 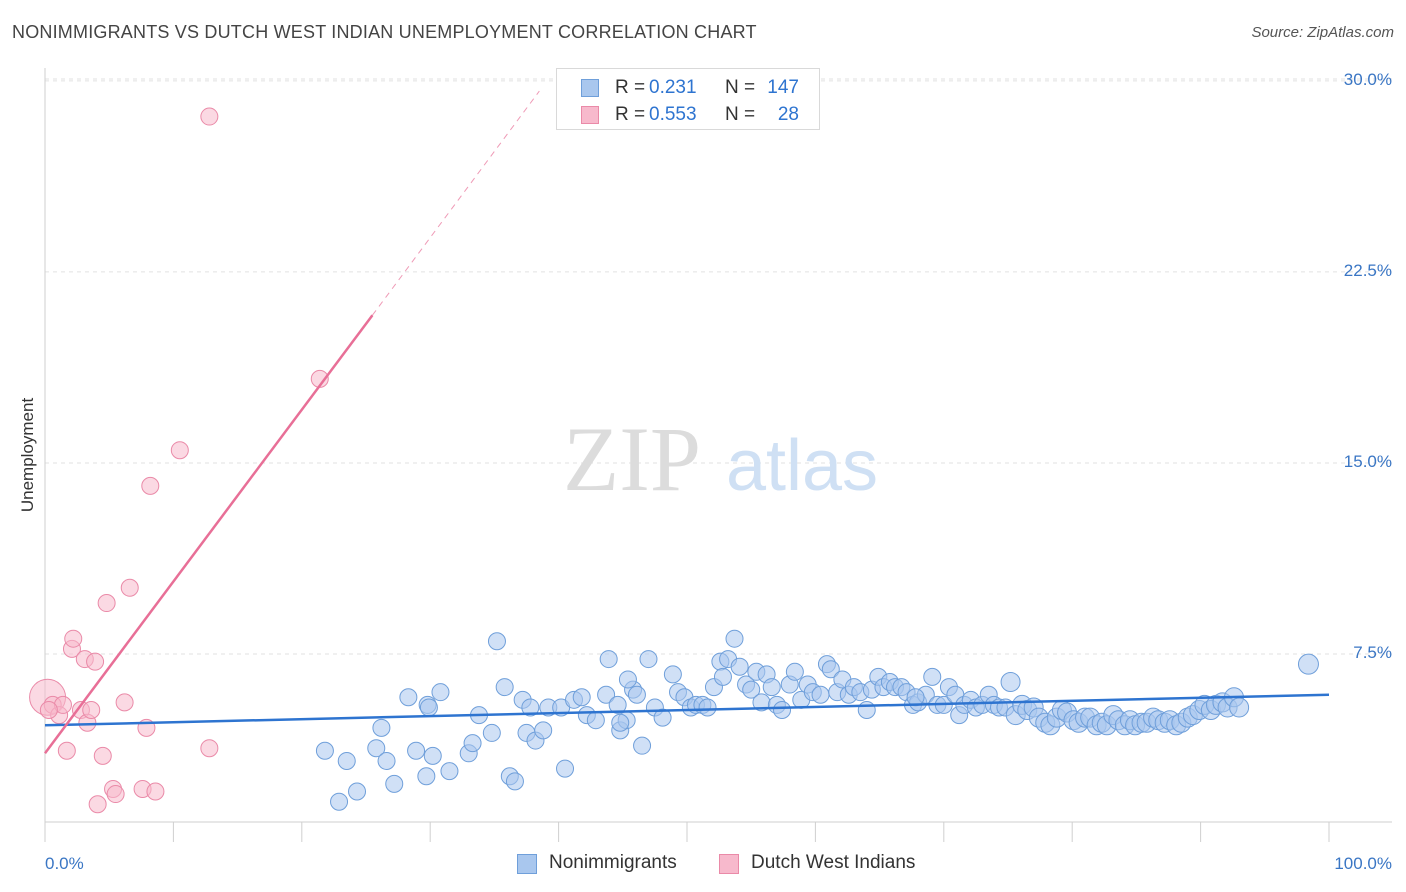 What do you see at coordinates (208, 534) in the screenshot?
I see `dutch-west-indians-trend-line` at bounding box center [208, 534].